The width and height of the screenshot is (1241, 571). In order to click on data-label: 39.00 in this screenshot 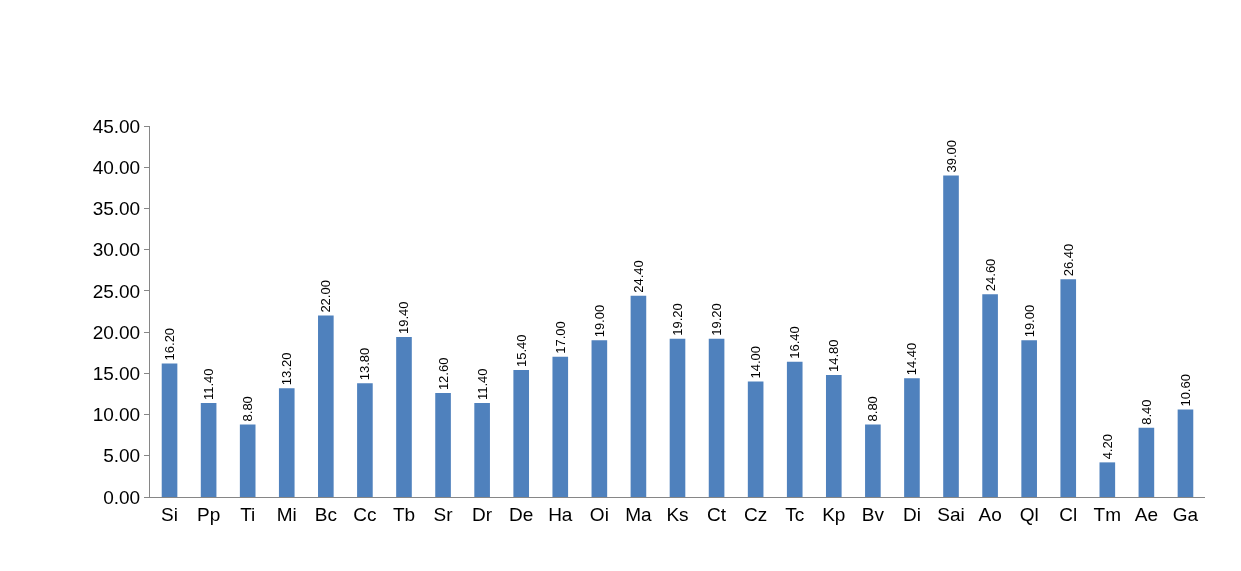, I will do `click(951, 156)`.